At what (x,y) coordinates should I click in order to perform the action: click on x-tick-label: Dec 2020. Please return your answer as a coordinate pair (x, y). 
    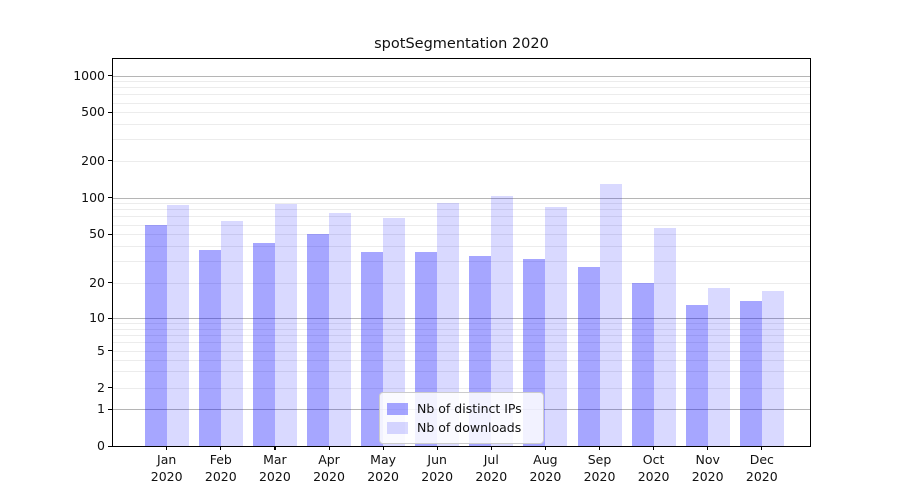
    Looking at the image, I should click on (762, 468).